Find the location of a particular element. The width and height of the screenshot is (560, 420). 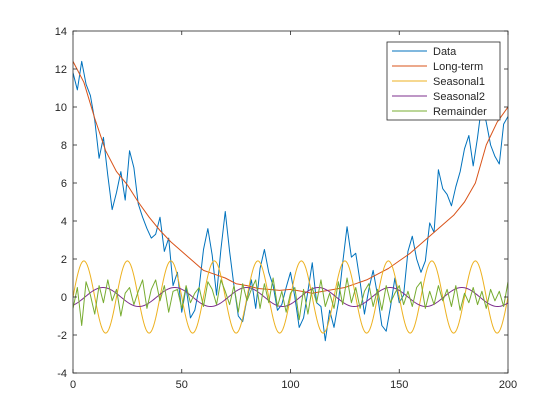

series-line-seasonal1 is located at coordinates (290, 297).